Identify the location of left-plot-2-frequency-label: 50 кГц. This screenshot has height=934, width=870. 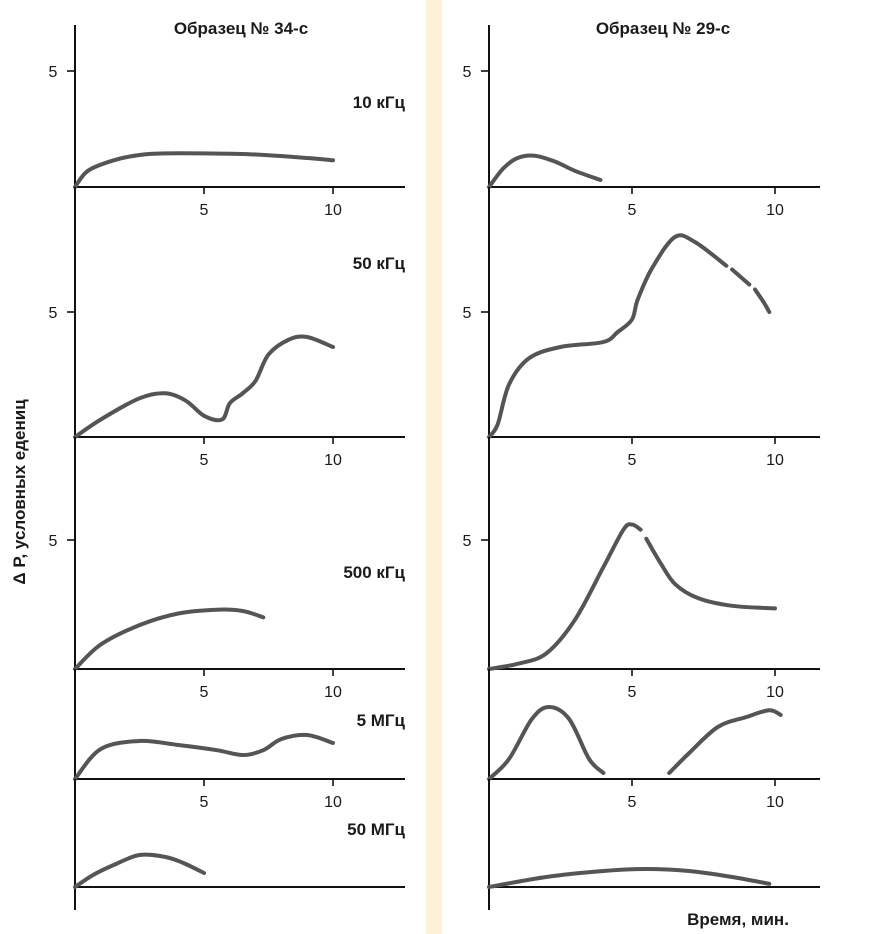
(379, 263).